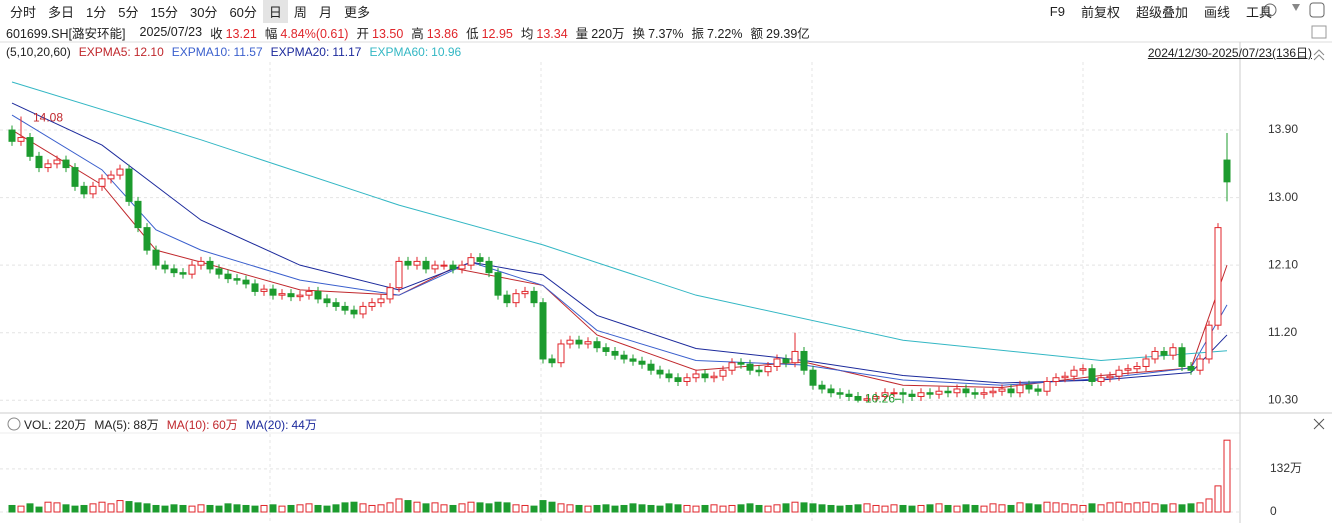 This screenshot has height=523, width=1332. Describe the element at coordinates (14, 424) in the screenshot. I see `help-icon` at that location.